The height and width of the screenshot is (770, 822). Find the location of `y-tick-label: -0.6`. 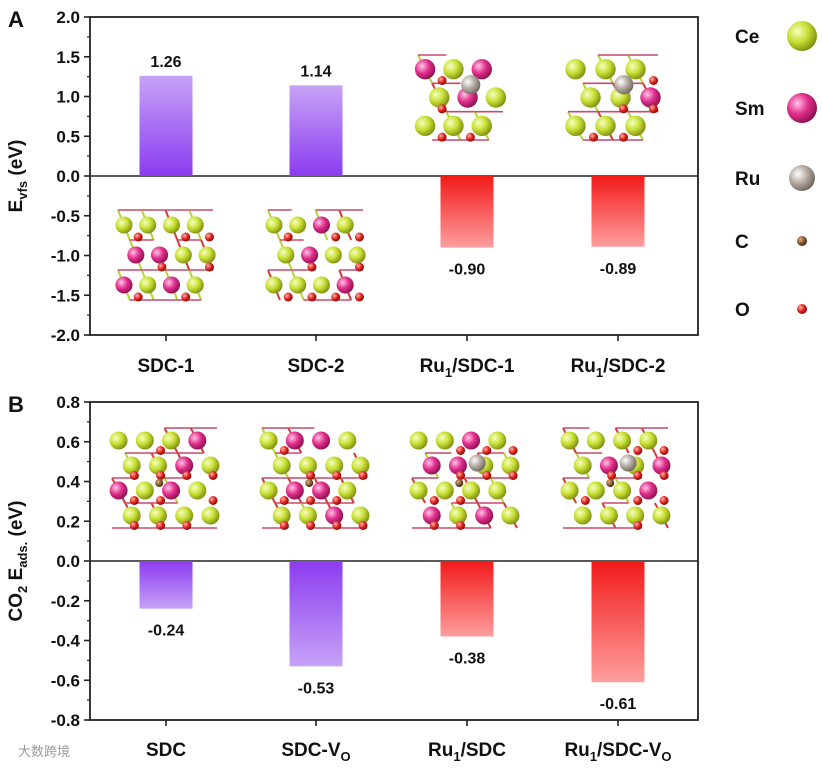

y-tick-label: -0.6 is located at coordinates (65, 680).